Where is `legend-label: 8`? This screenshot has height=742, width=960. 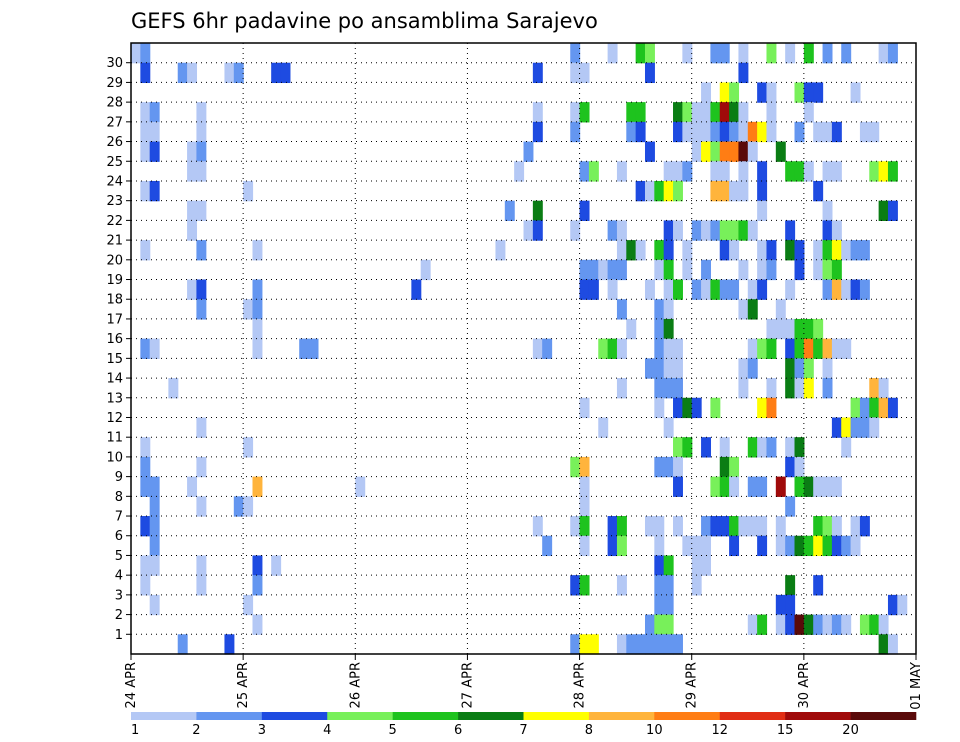
legend-label: 8 is located at coordinates (589, 730).